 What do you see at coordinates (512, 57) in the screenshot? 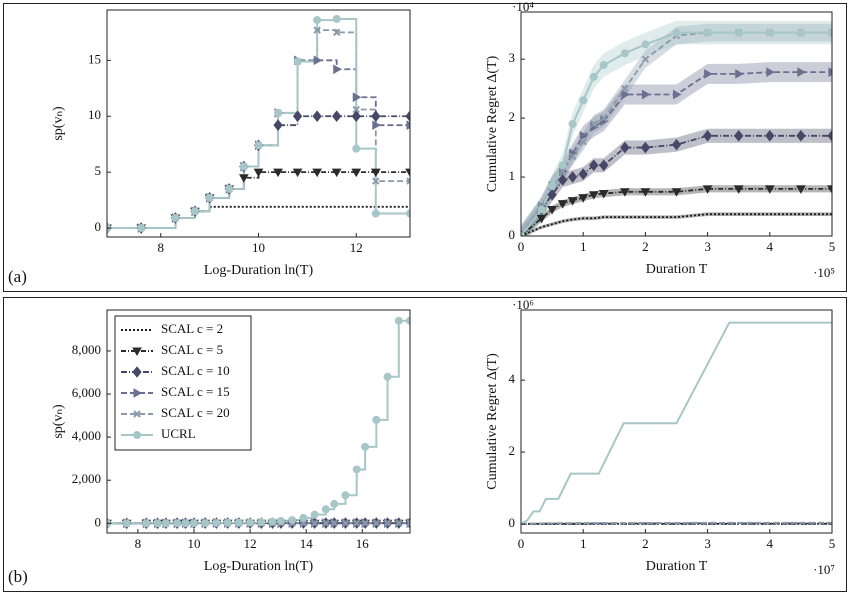
I see `y-tick-label: 3` at bounding box center [512, 57].